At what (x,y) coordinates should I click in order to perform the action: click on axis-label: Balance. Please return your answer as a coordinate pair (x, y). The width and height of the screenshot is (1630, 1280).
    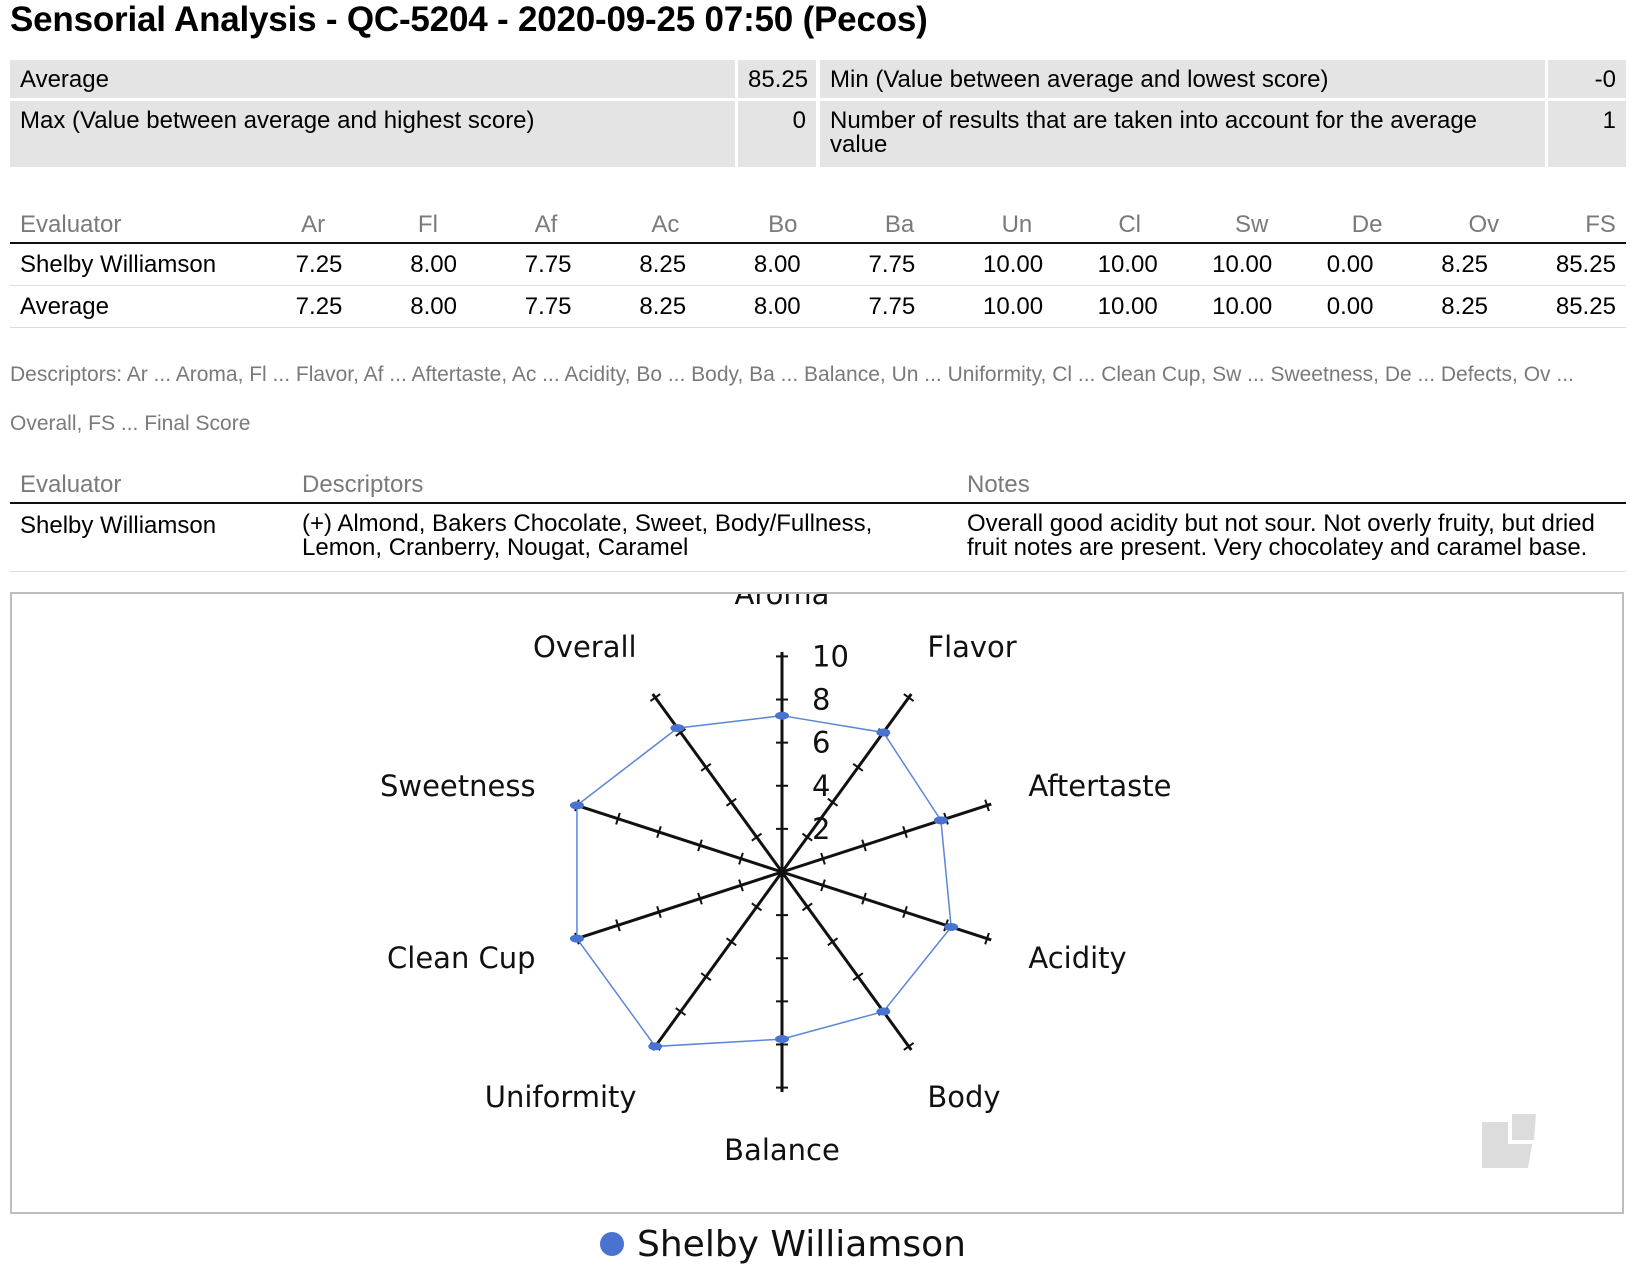
    Looking at the image, I should click on (782, 1150).